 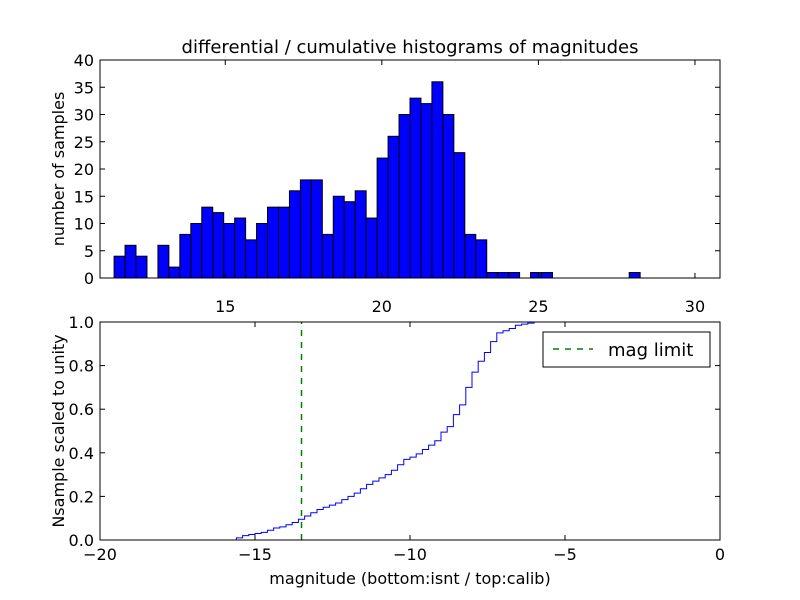 I want to click on cumulative-ytick-label: 0.2, so click(x=81, y=496).